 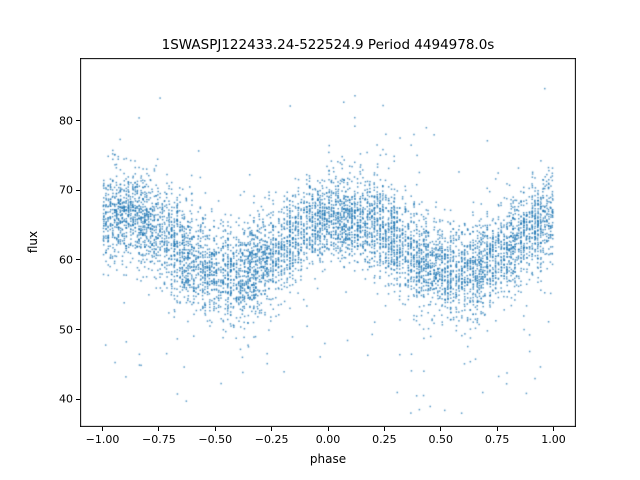 What do you see at coordinates (497, 439) in the screenshot?
I see `x-tick-label: 0.75` at bounding box center [497, 439].